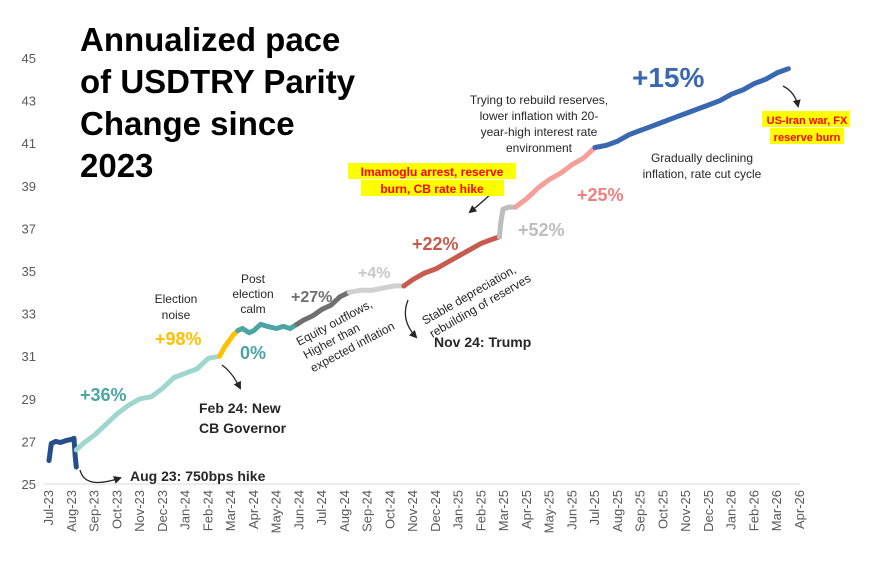 The height and width of the screenshot is (567, 884). Describe the element at coordinates (480, 510) in the screenshot. I see `x-tick-label: Feb-25` at that location.